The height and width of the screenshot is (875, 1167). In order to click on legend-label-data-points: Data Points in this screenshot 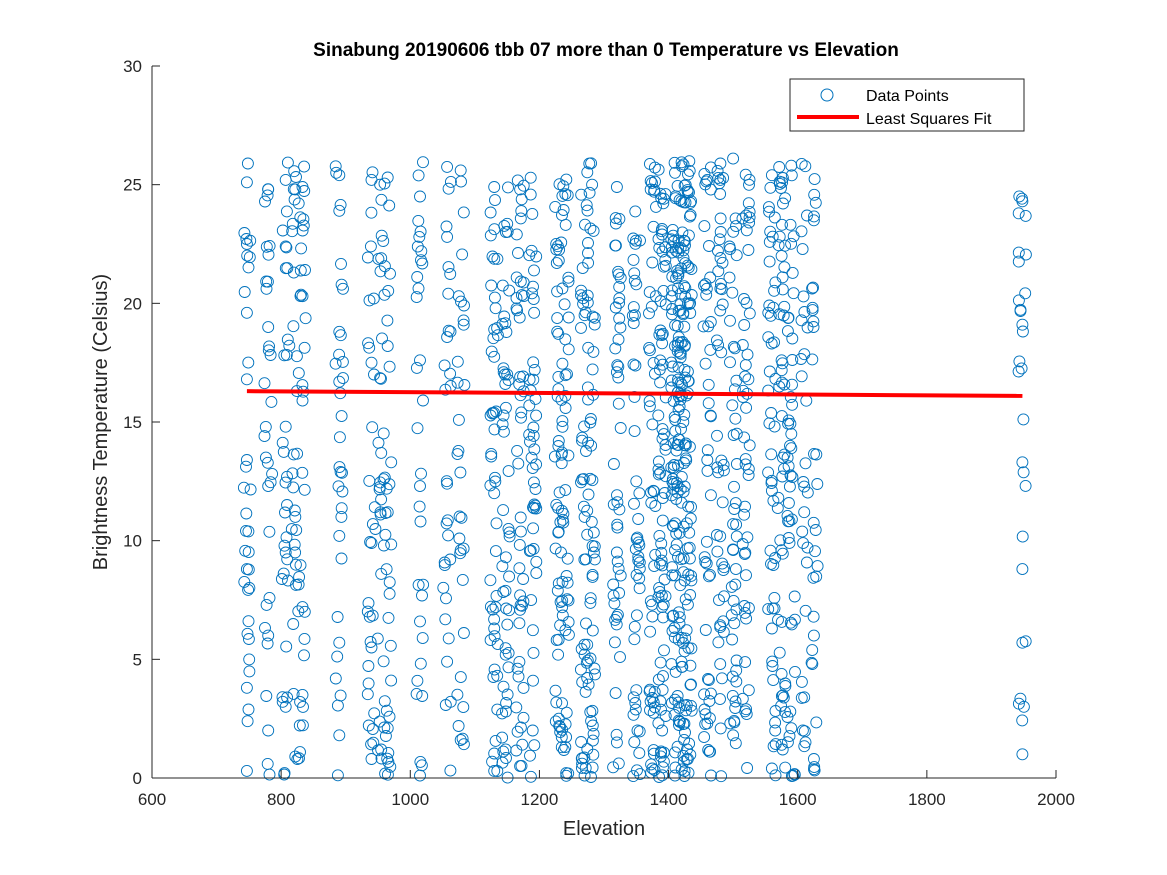, I will do `click(907, 96)`.